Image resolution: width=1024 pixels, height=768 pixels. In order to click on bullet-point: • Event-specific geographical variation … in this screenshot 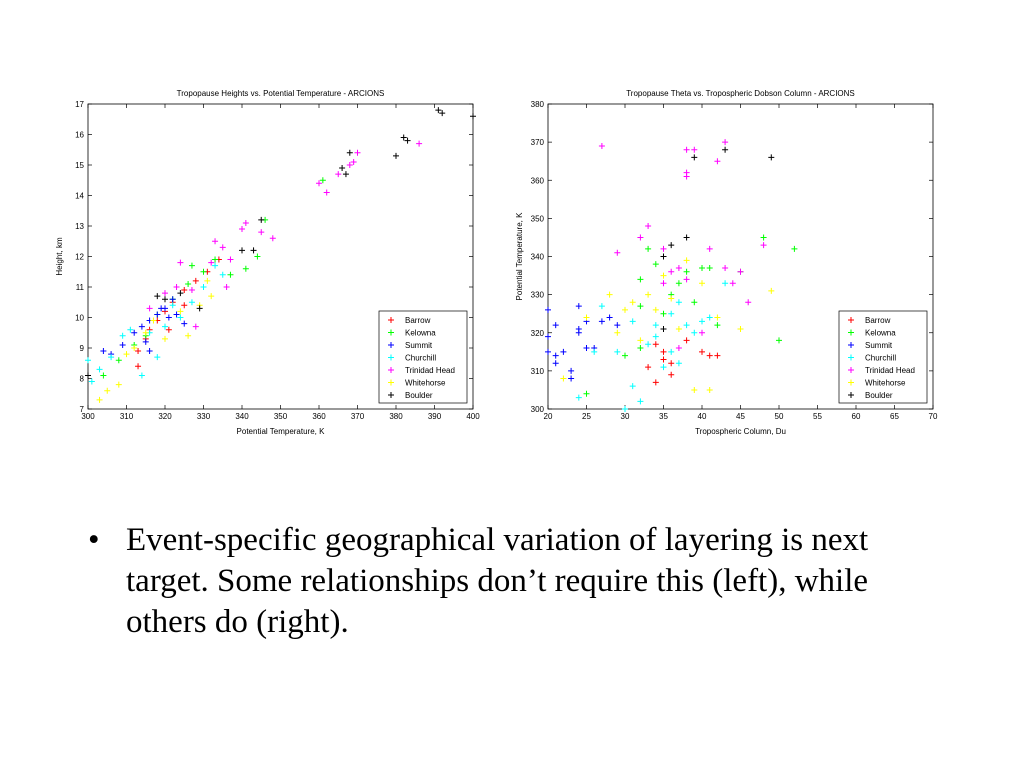, I will do `click(513, 581)`.